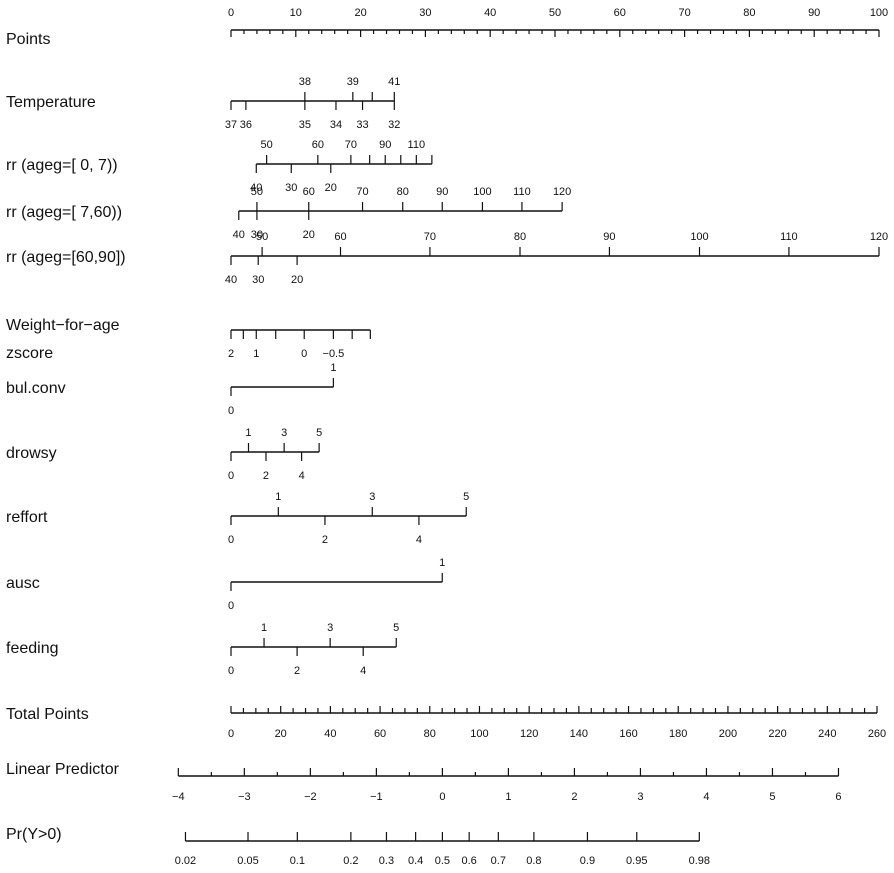 Image resolution: width=894 pixels, height=873 pixels. What do you see at coordinates (376, 797) in the screenshot?
I see `linear-predictor-tick-label: −1` at bounding box center [376, 797].